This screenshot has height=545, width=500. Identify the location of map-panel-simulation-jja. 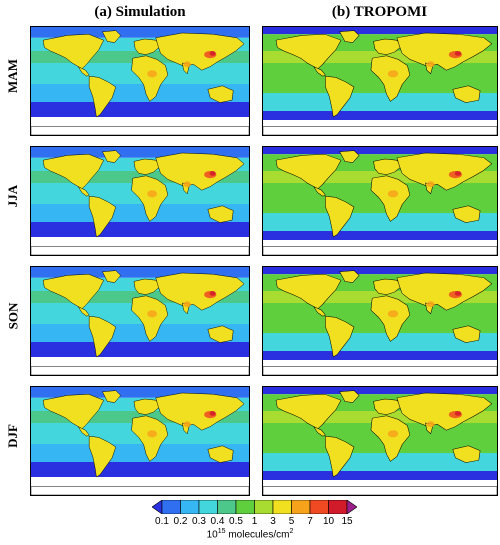
(140, 201).